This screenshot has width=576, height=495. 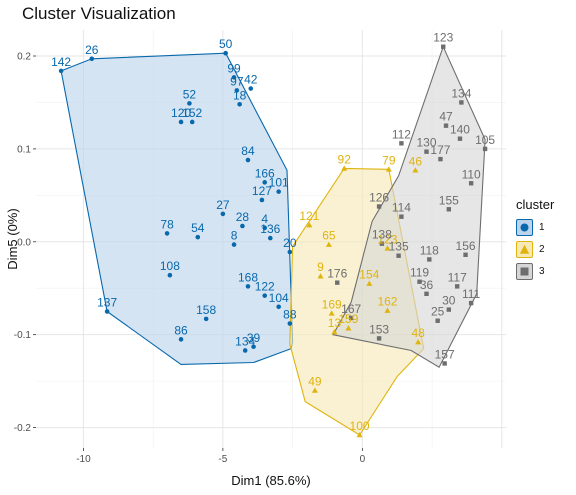 I want to click on point-label: 112, so click(x=401, y=134).